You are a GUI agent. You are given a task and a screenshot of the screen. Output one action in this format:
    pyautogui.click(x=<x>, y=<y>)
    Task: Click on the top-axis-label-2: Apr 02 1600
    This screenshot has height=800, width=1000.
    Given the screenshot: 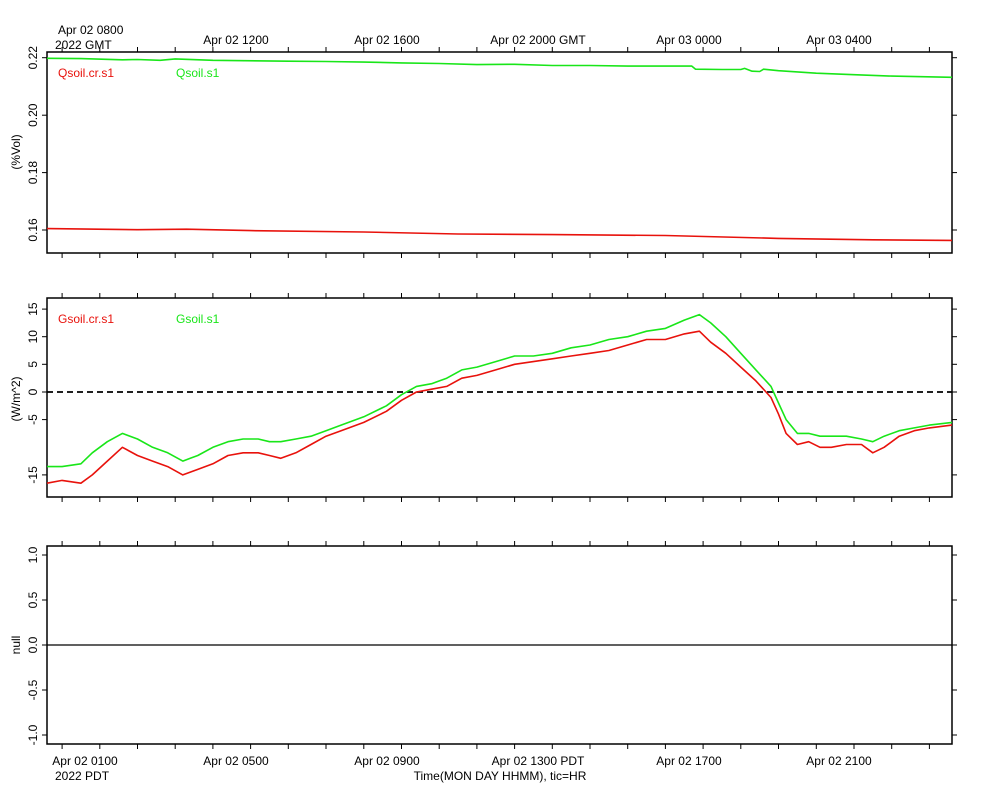 What is the action you would take?
    pyautogui.click(x=387, y=40)
    